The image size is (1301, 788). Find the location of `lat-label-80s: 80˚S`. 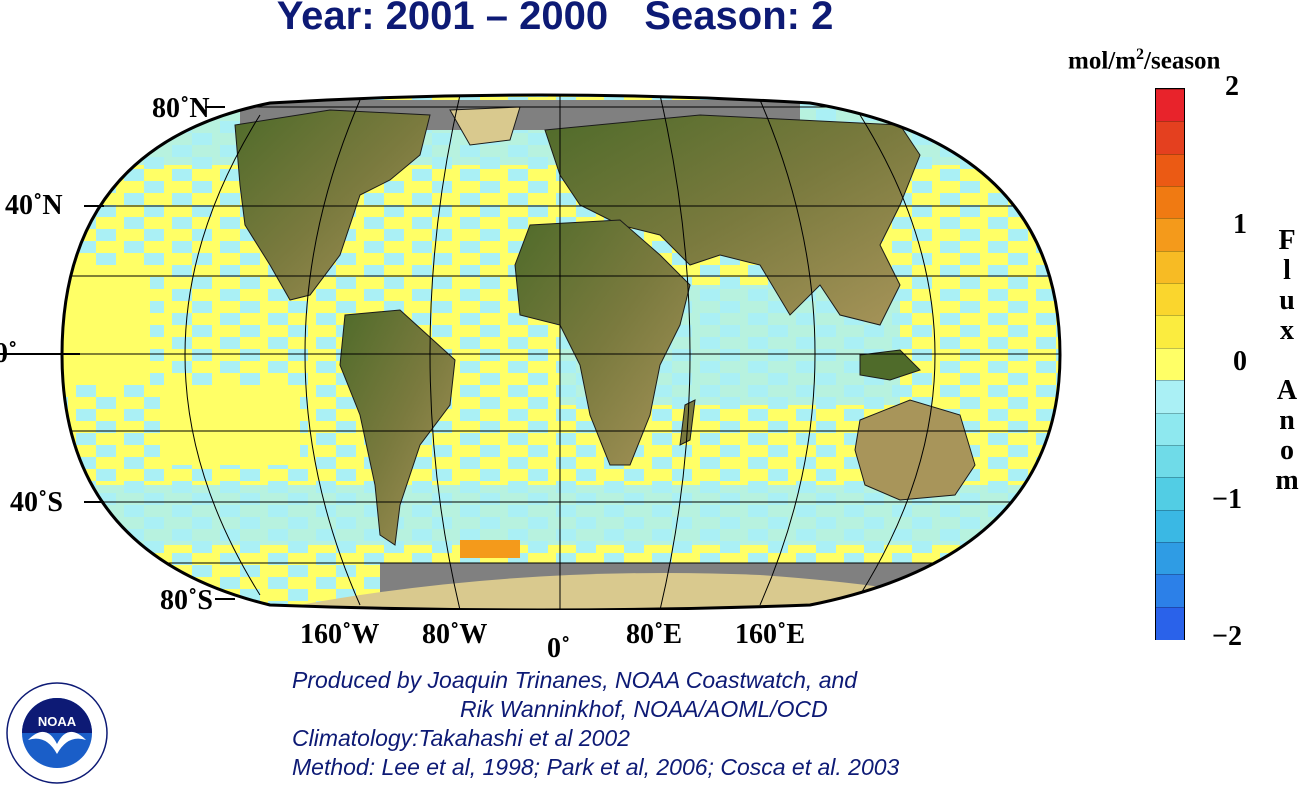

lat-label-80s: 80˚S is located at coordinates (186, 600).